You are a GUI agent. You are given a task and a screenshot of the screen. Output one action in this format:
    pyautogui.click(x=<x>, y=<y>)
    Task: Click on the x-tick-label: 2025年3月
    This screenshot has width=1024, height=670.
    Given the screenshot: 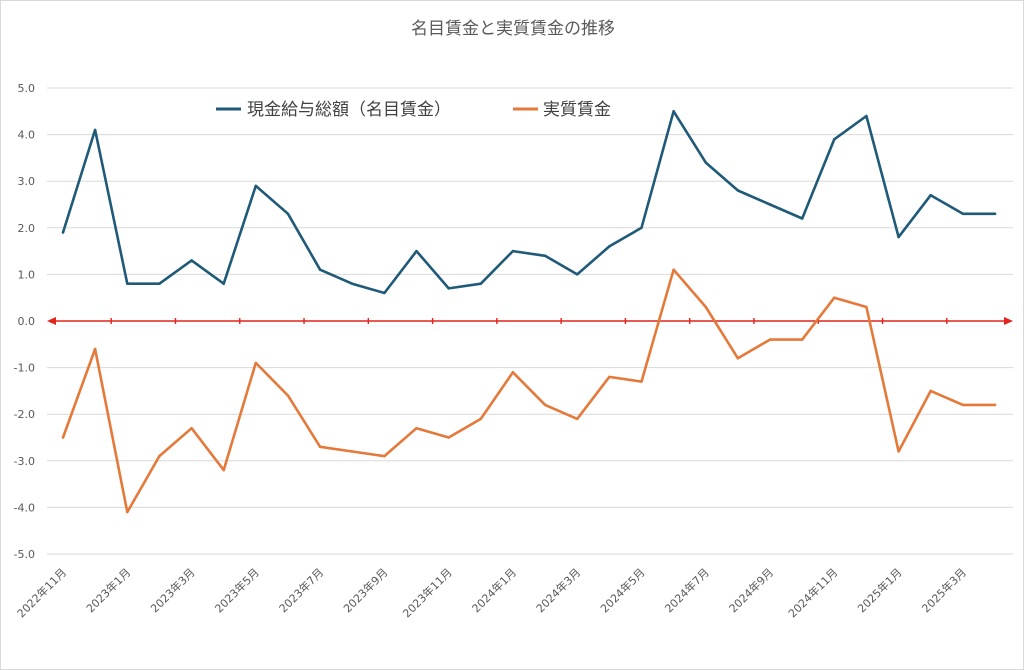 What is the action you would take?
    pyautogui.click(x=944, y=590)
    